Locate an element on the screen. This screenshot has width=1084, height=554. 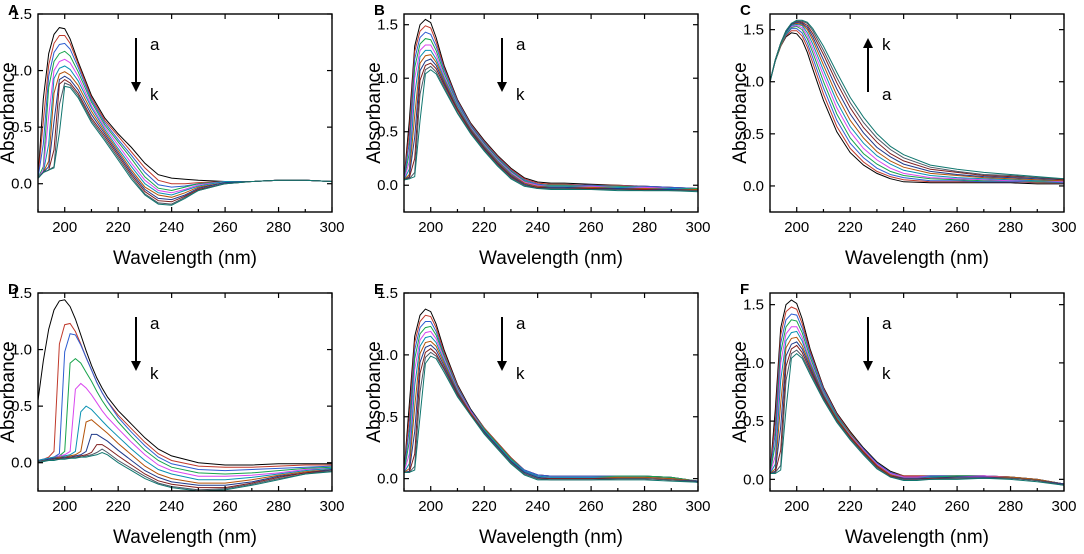
series-line-i is located at coordinates (917, 100).